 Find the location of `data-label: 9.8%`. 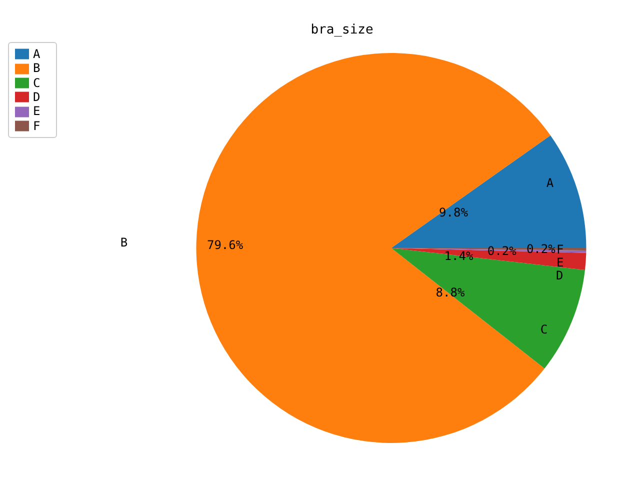

data-label: 9.8% is located at coordinates (454, 213).